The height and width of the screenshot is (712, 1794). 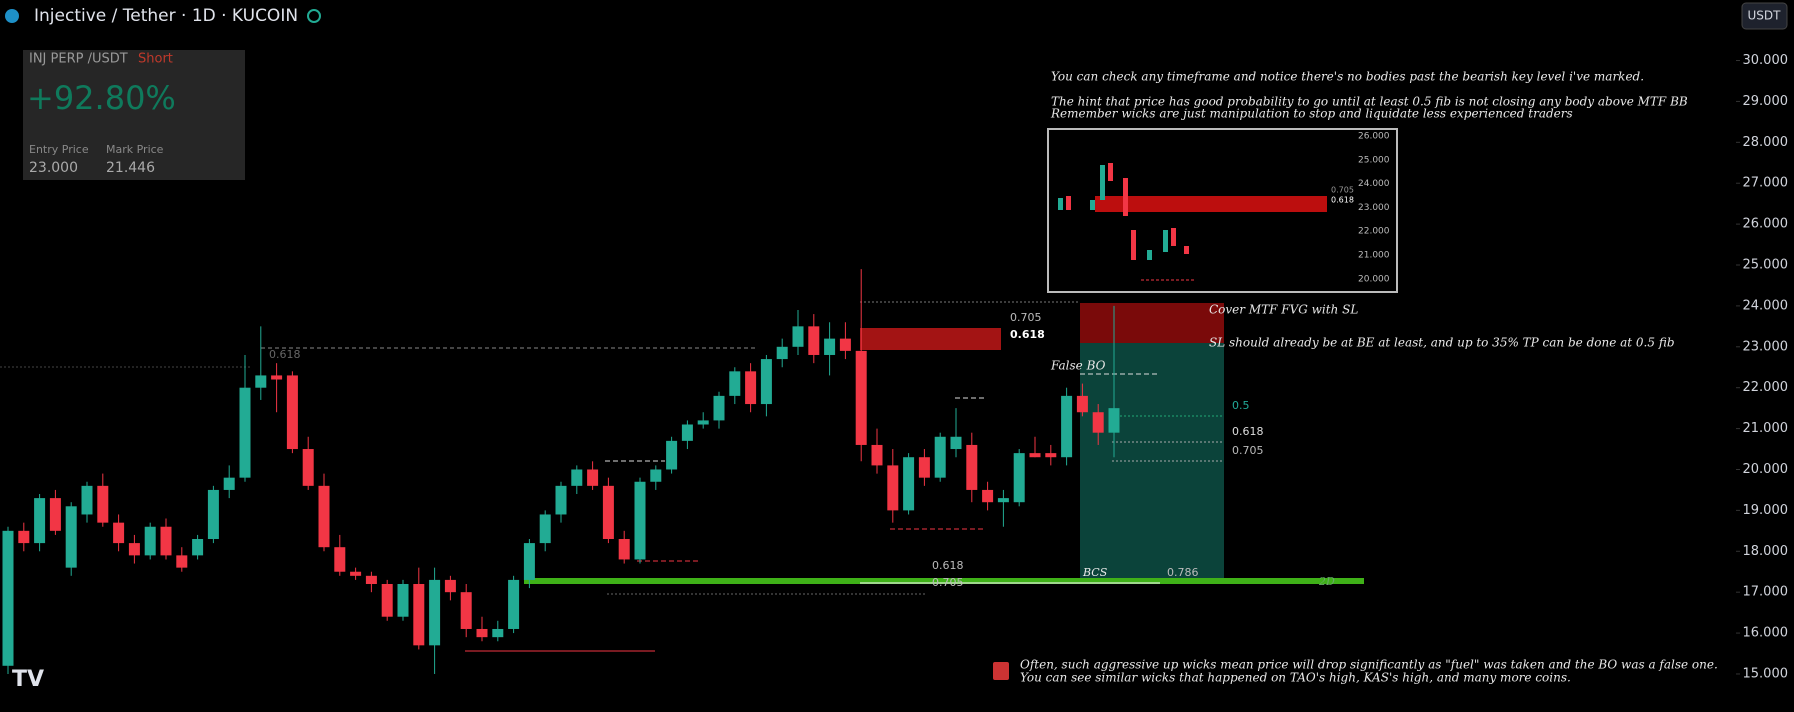 I want to click on y-tick-label: 24.000, so click(x=1766, y=305).